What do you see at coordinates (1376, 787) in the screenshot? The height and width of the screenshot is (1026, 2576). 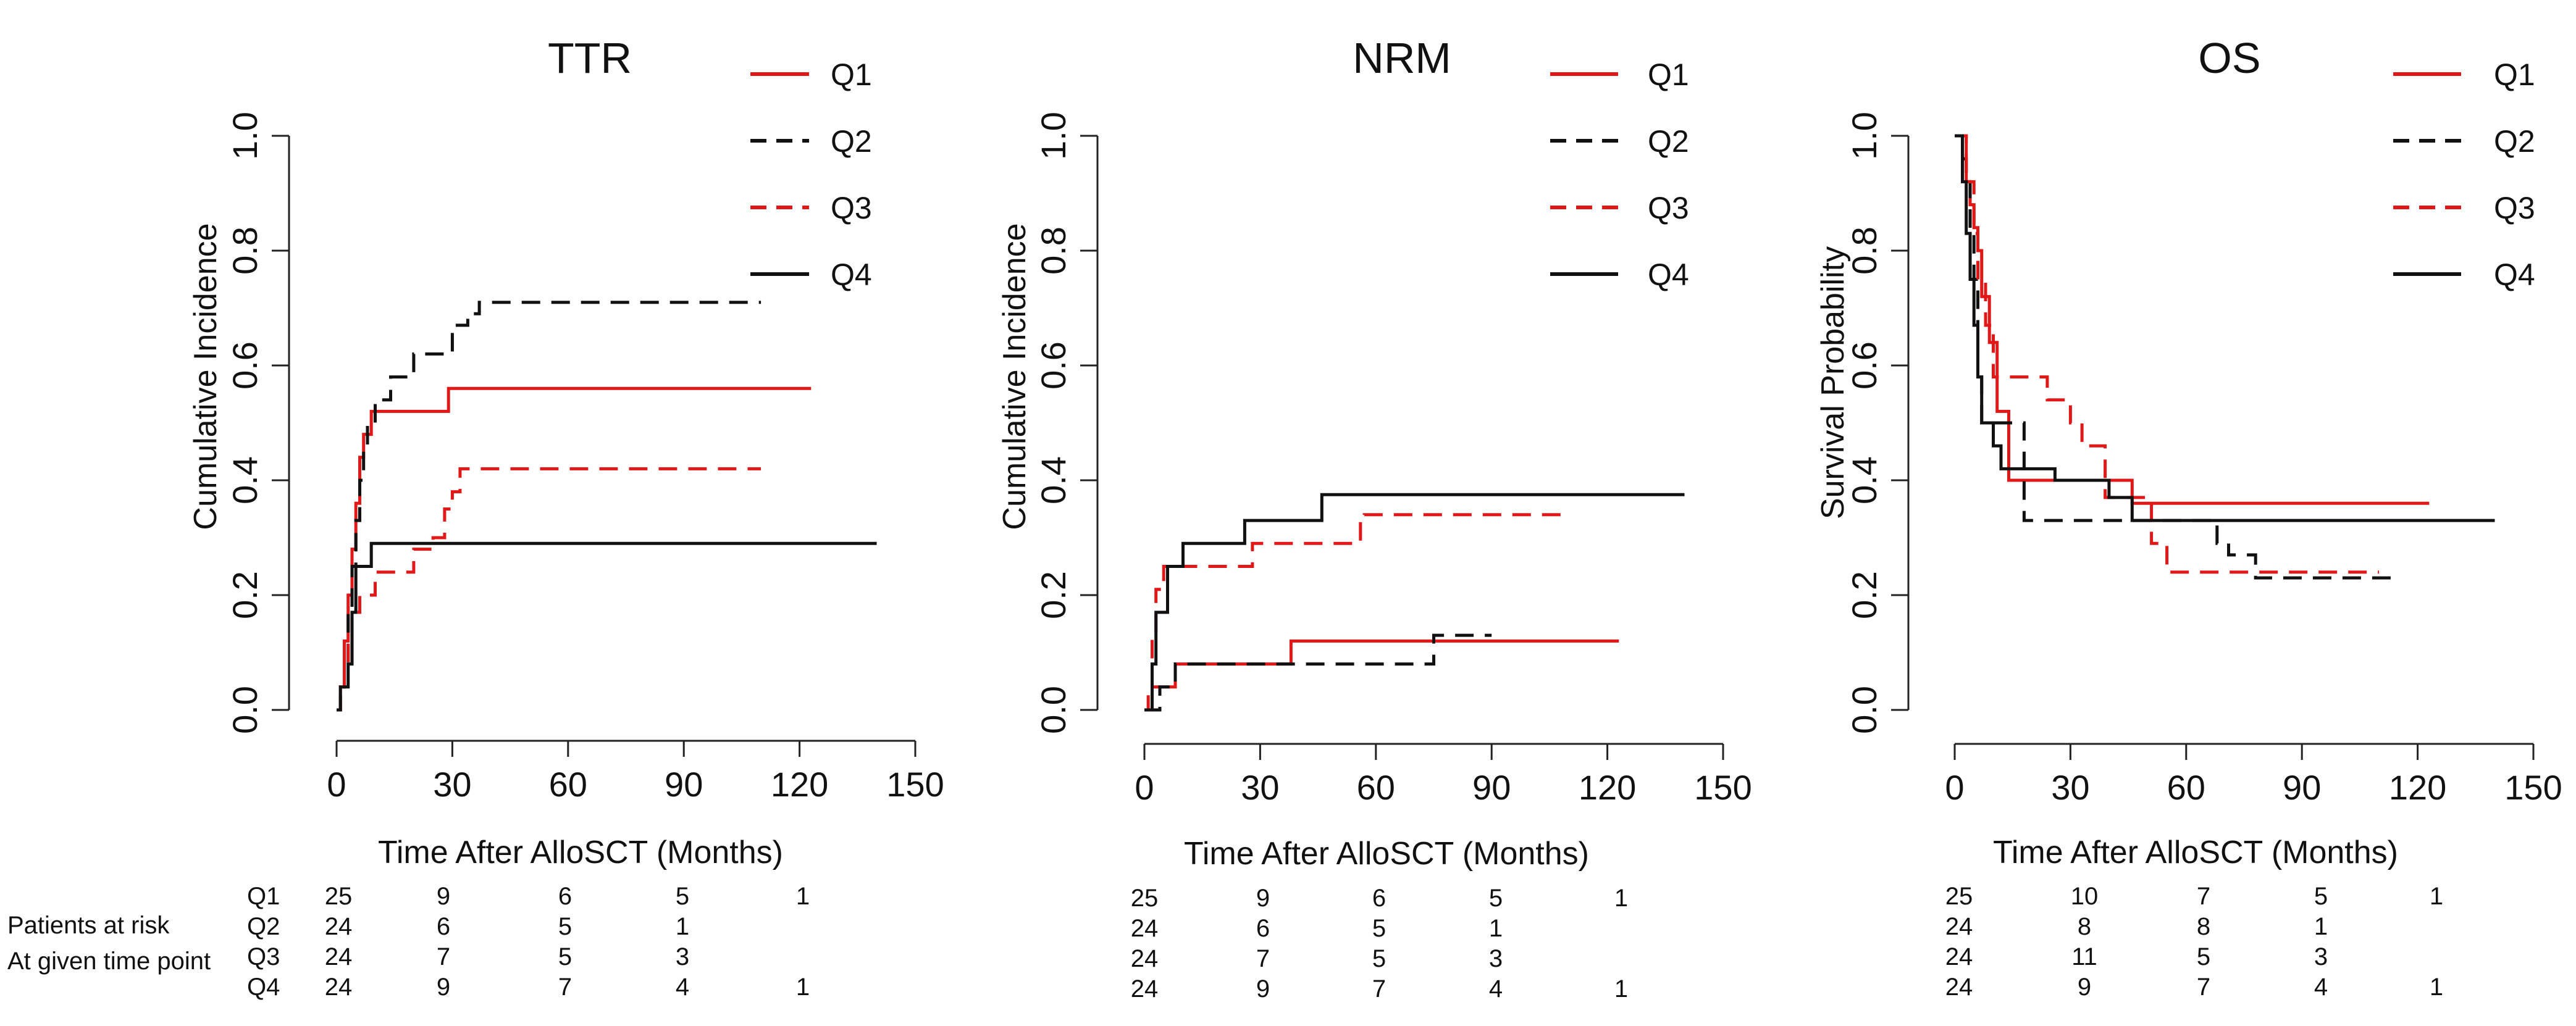 I see `x-tick-label: 60` at bounding box center [1376, 787].